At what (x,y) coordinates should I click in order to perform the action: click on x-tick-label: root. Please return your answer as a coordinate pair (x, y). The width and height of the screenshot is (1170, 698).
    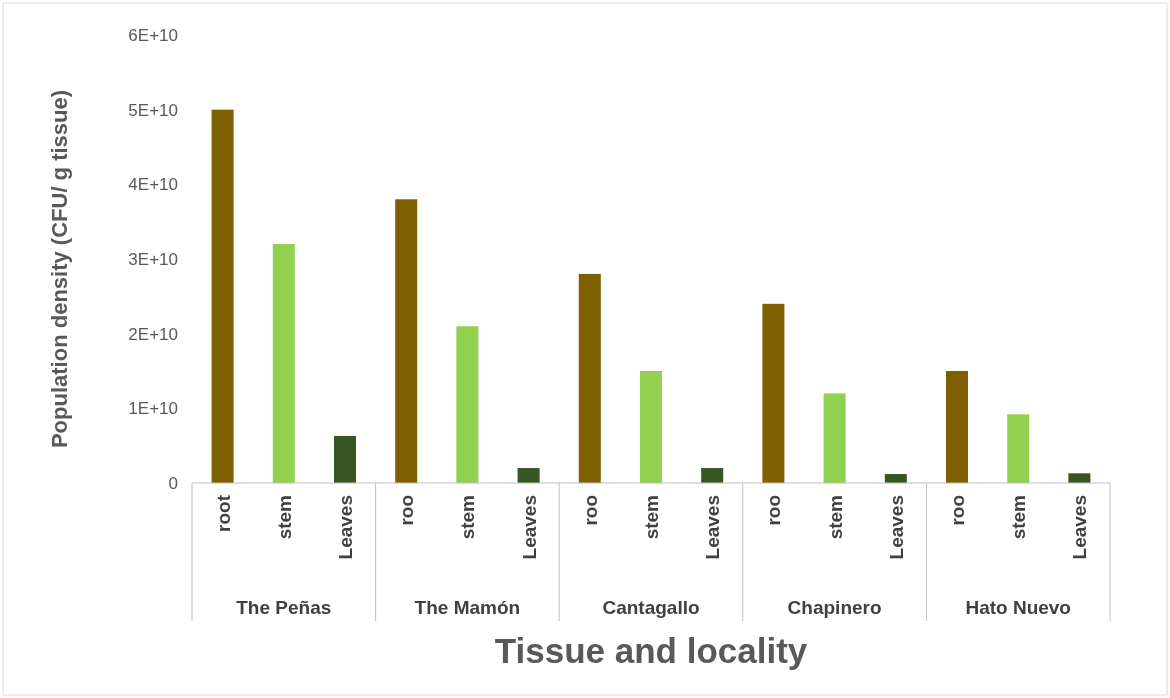
    Looking at the image, I should click on (223, 513).